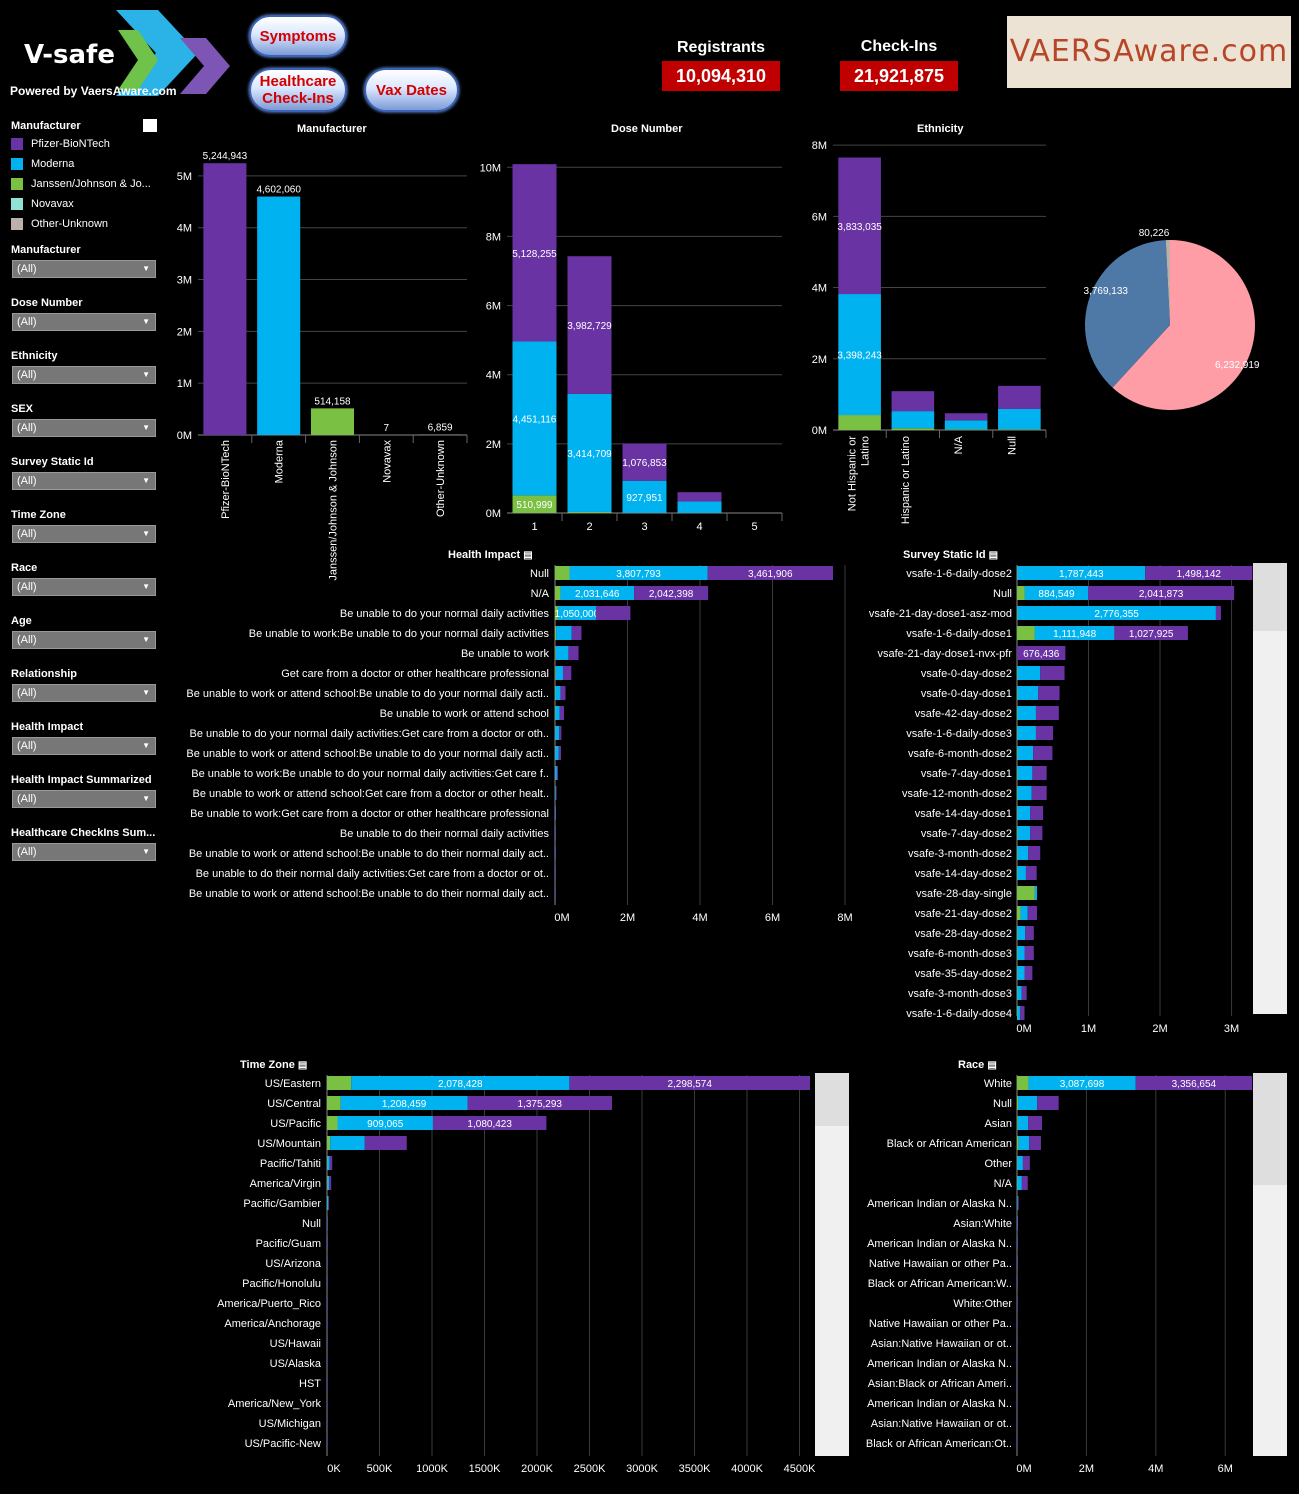 The width and height of the screenshot is (1299, 1494). I want to click on x-tick-label: 6M, so click(772, 918).